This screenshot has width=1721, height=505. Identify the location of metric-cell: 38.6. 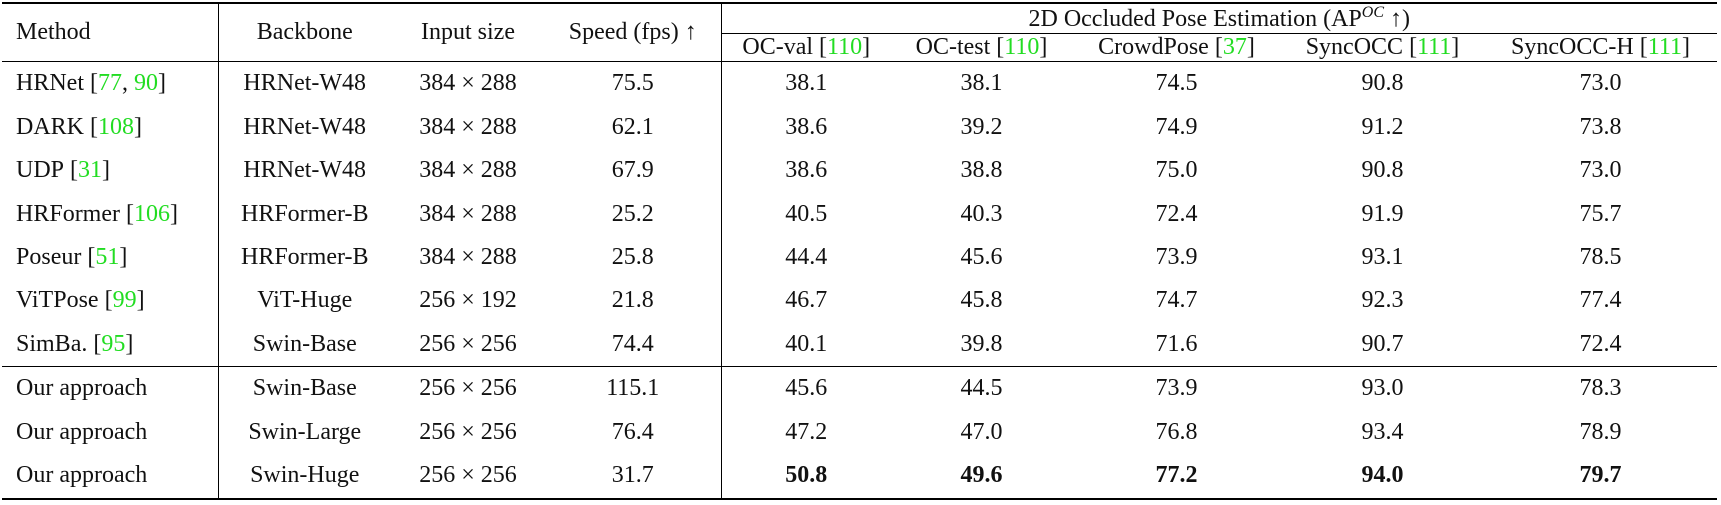
(806, 170).